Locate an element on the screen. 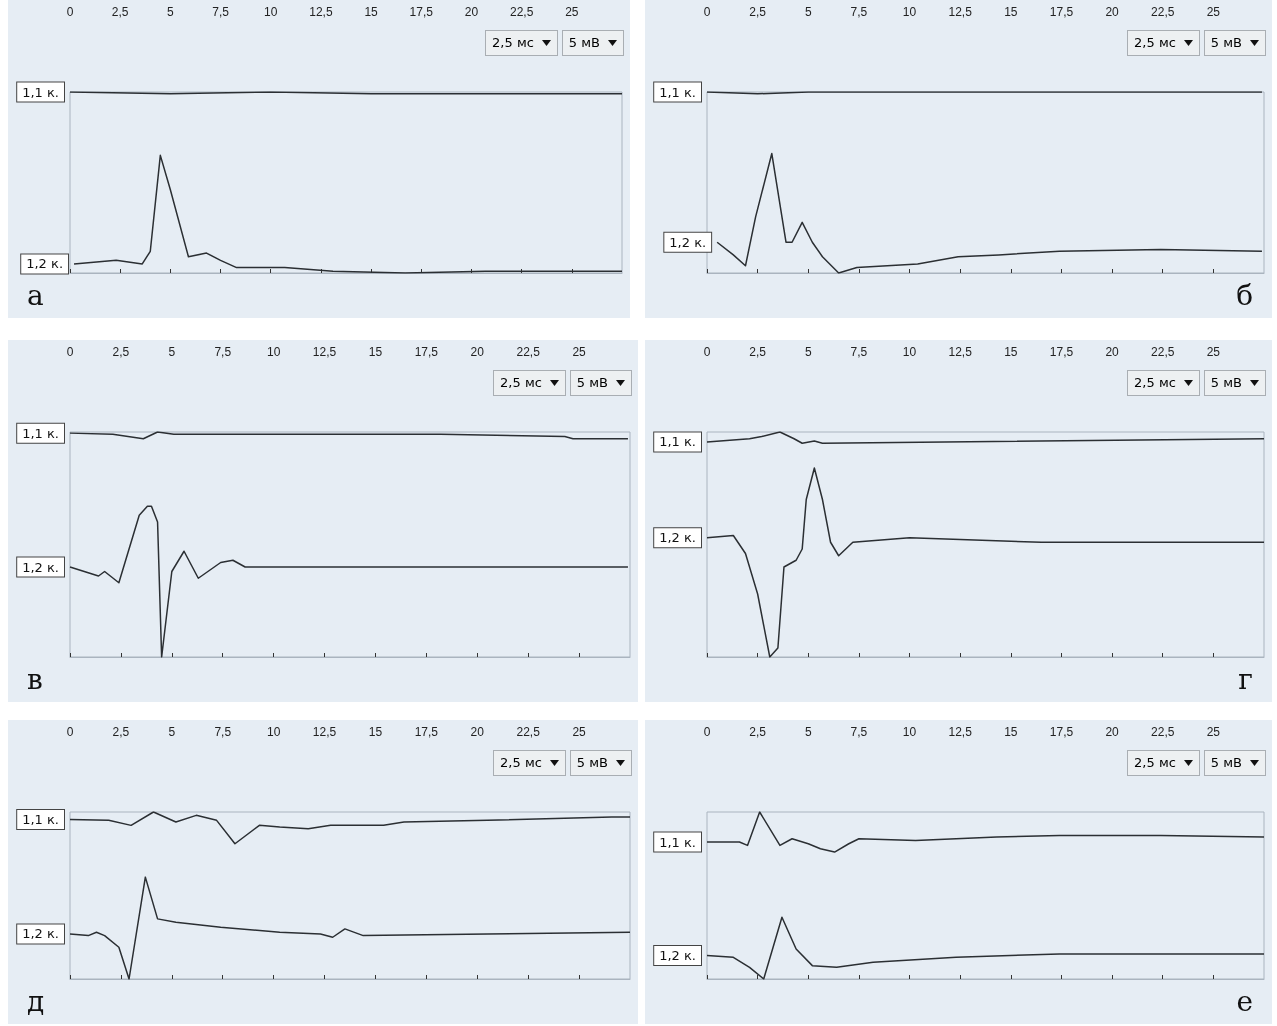 The image size is (1277, 1026). legend-label: 1,2 к. is located at coordinates (45, 264).